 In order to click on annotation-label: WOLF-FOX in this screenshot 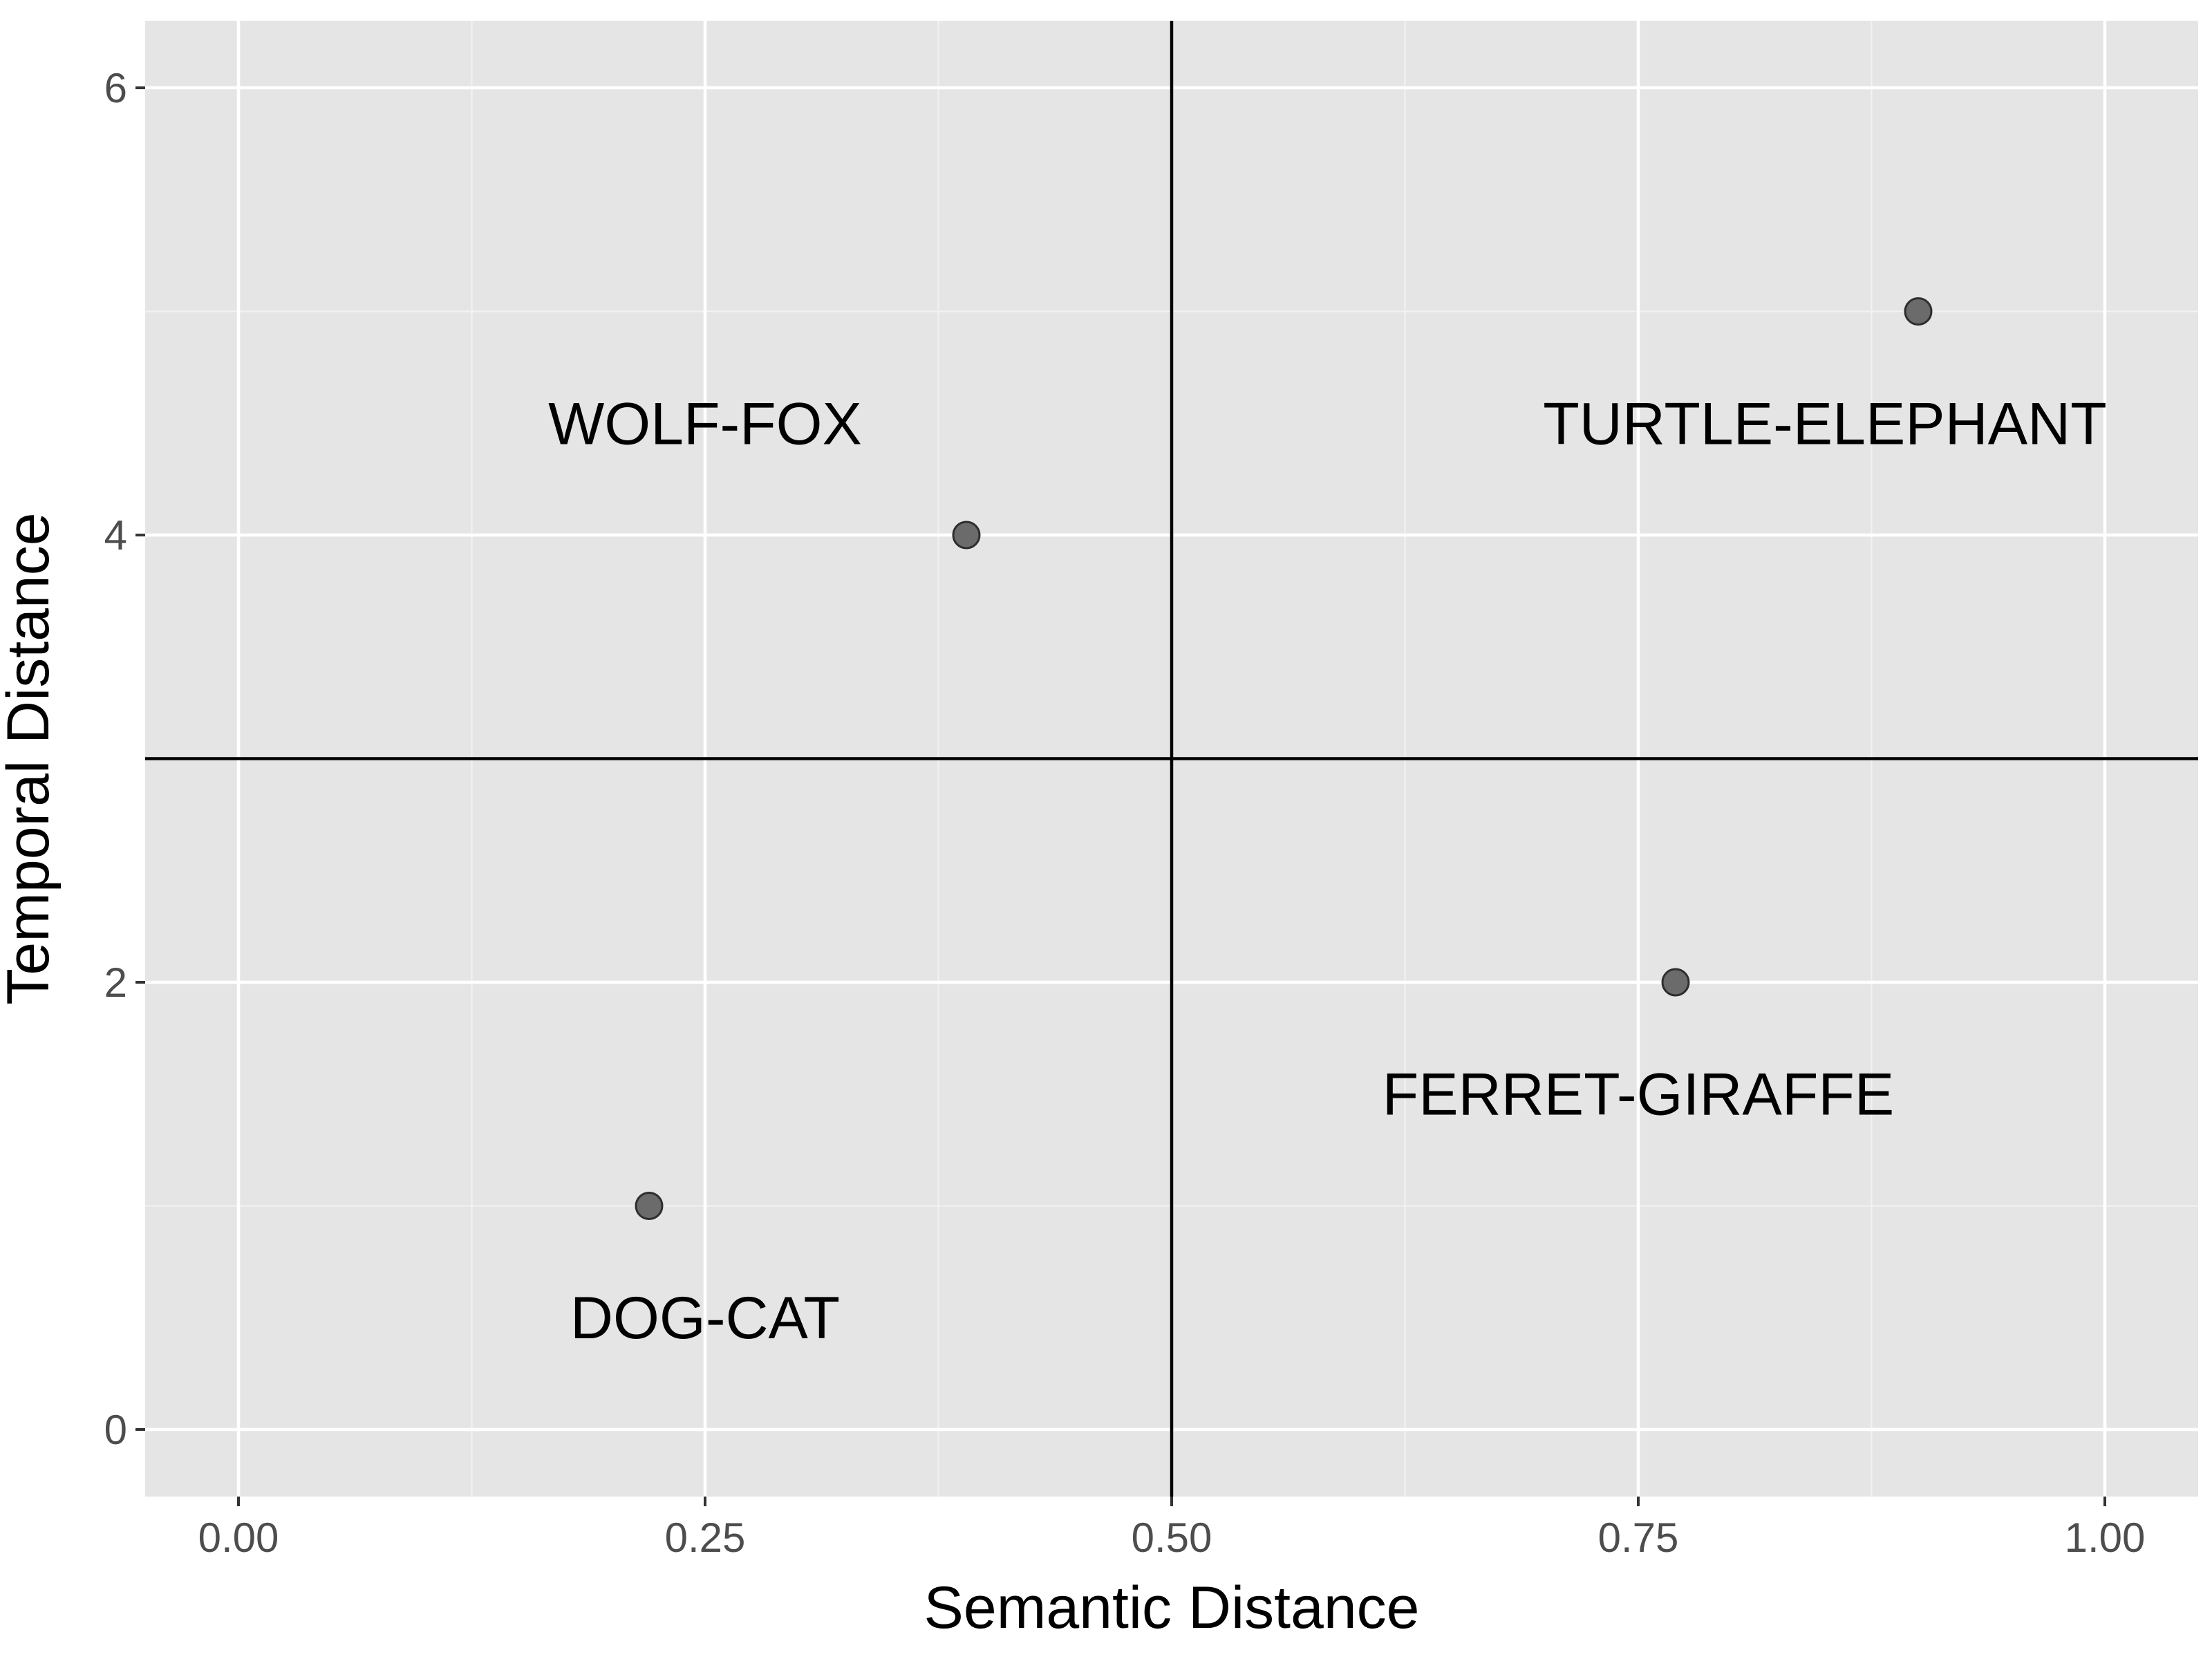, I will do `click(705, 424)`.